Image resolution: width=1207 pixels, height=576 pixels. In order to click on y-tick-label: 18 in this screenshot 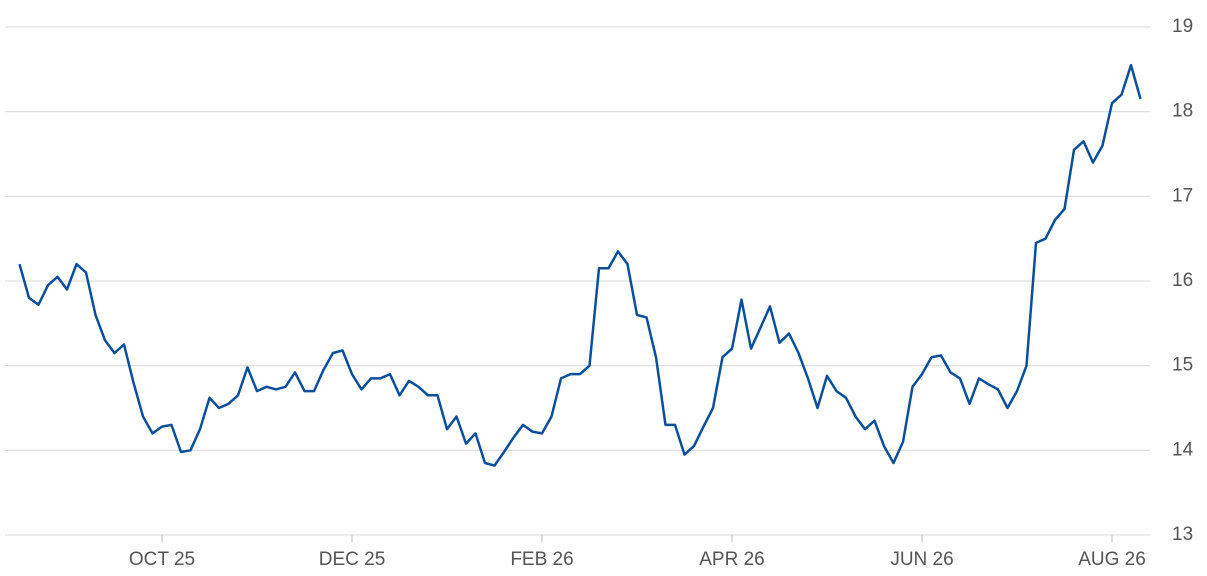, I will do `click(1182, 111)`.